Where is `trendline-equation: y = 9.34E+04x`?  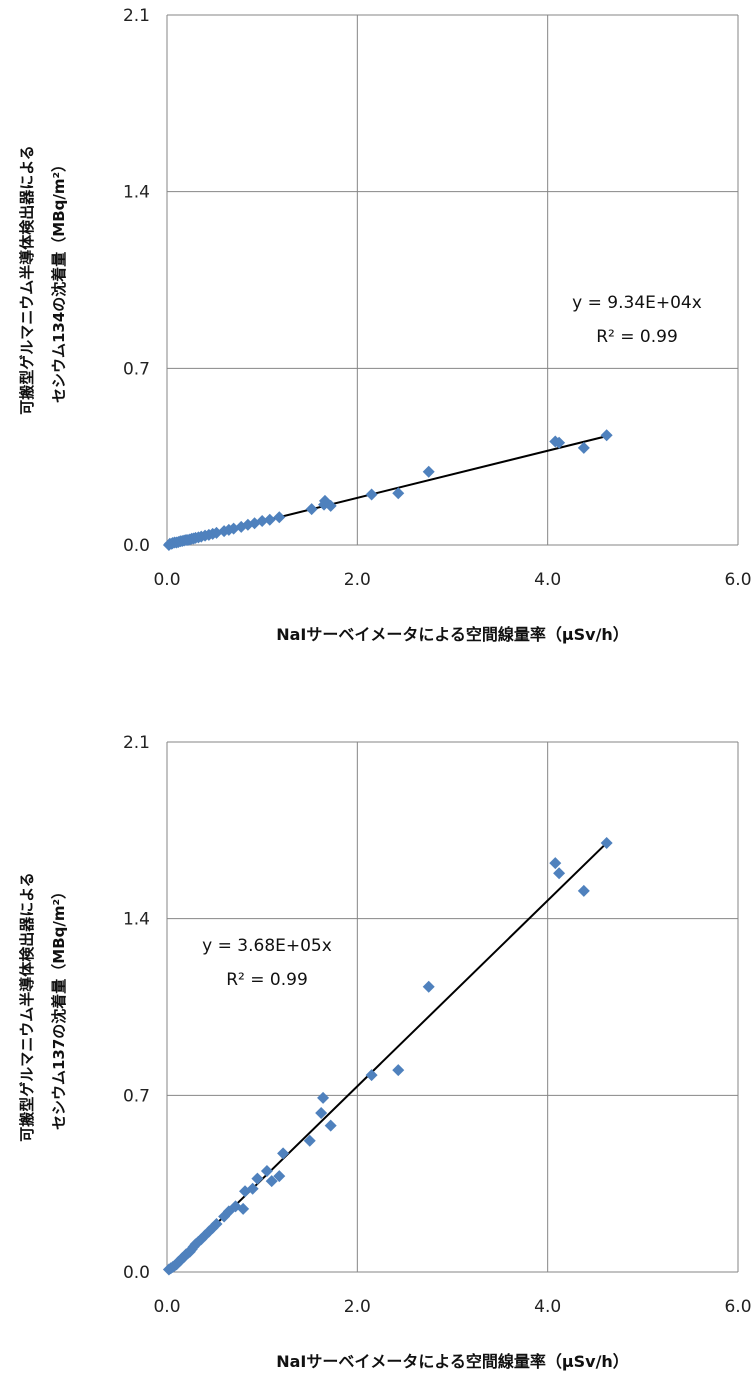 trendline-equation: y = 9.34E+04x is located at coordinates (637, 303).